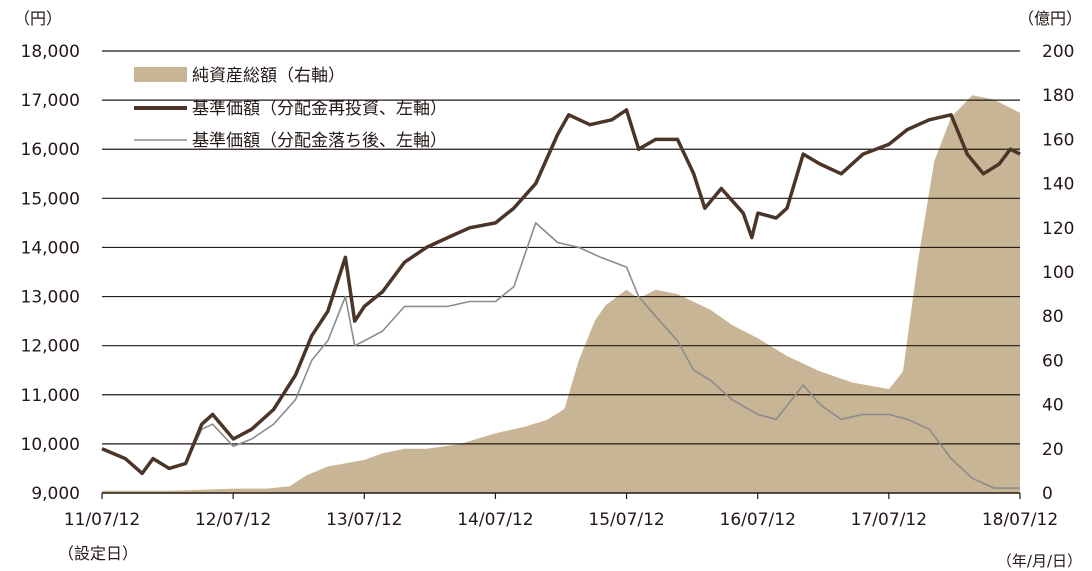 Image resolution: width=1092 pixels, height=571 pixels. Describe the element at coordinates (1058, 96) in the screenshot. I see `right-axis-tick-label: 180` at that location.